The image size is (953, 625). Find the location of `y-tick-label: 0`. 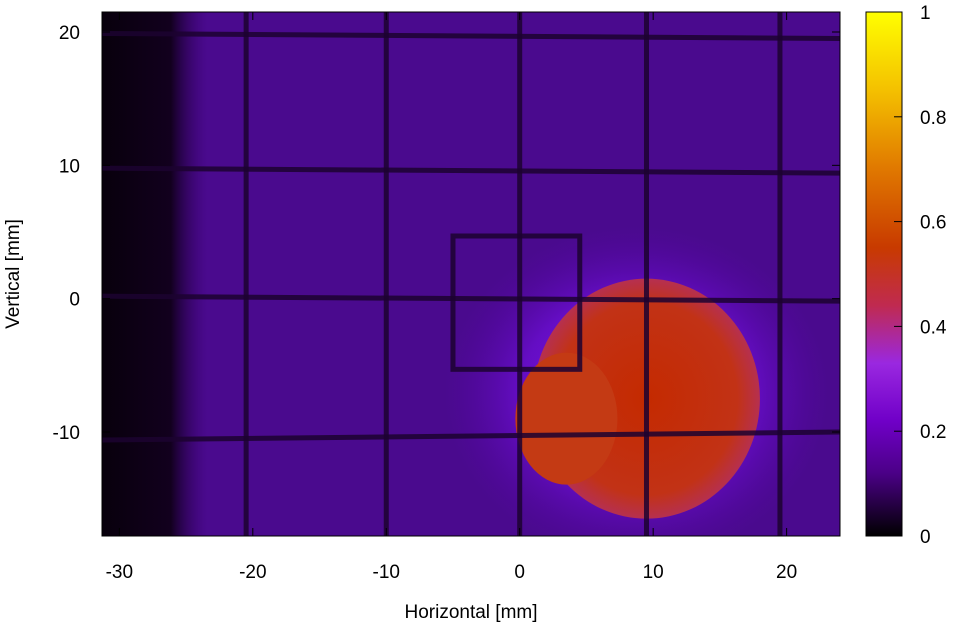

y-tick-label: 0 is located at coordinates (74, 300).